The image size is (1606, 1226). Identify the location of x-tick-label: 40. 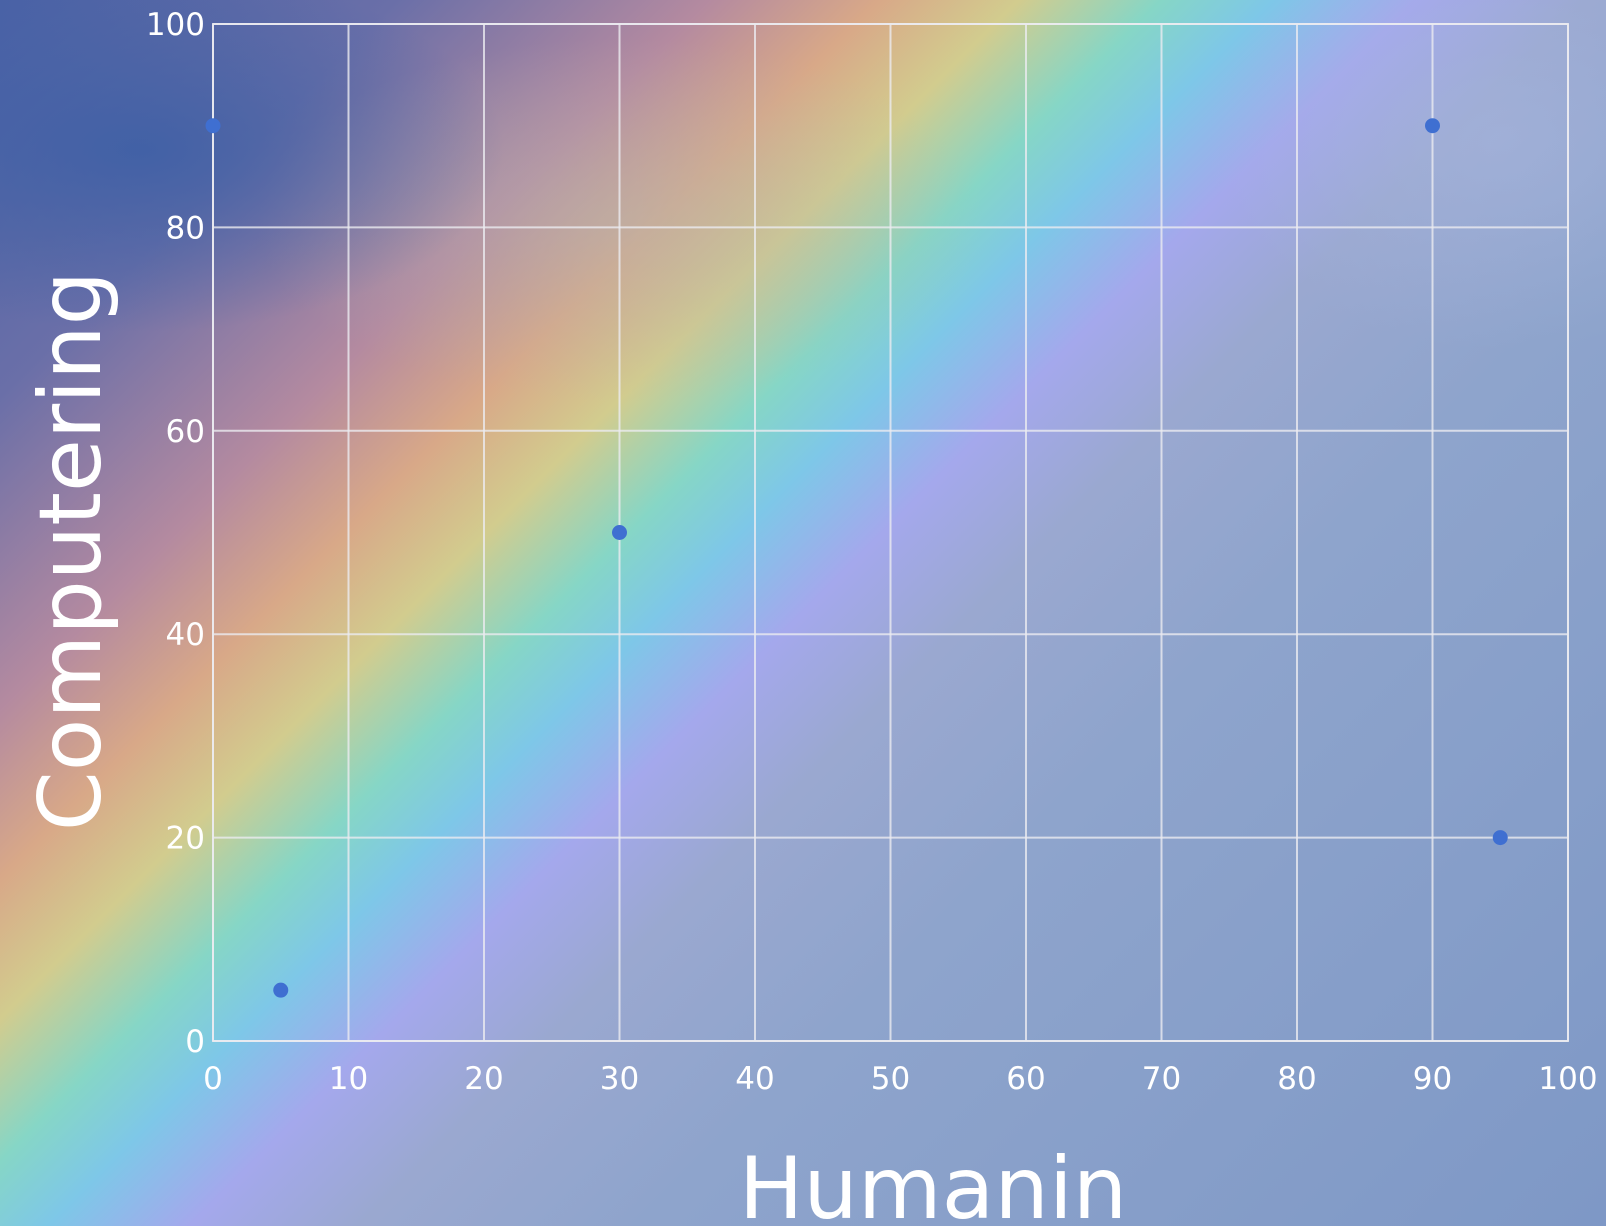
(754, 1079).